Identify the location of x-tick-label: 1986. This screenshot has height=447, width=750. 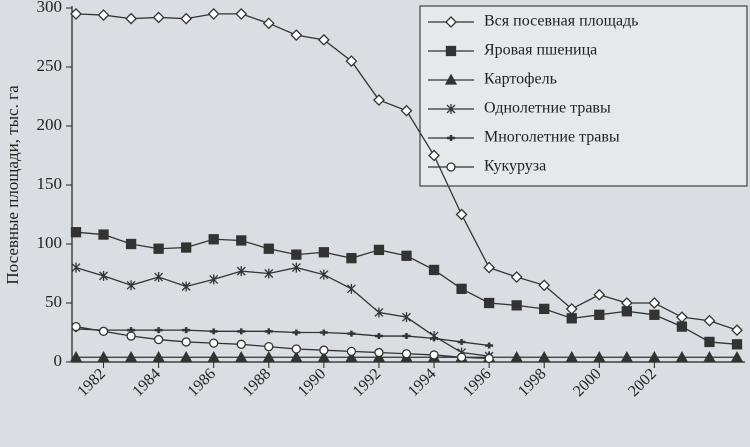
(201, 382).